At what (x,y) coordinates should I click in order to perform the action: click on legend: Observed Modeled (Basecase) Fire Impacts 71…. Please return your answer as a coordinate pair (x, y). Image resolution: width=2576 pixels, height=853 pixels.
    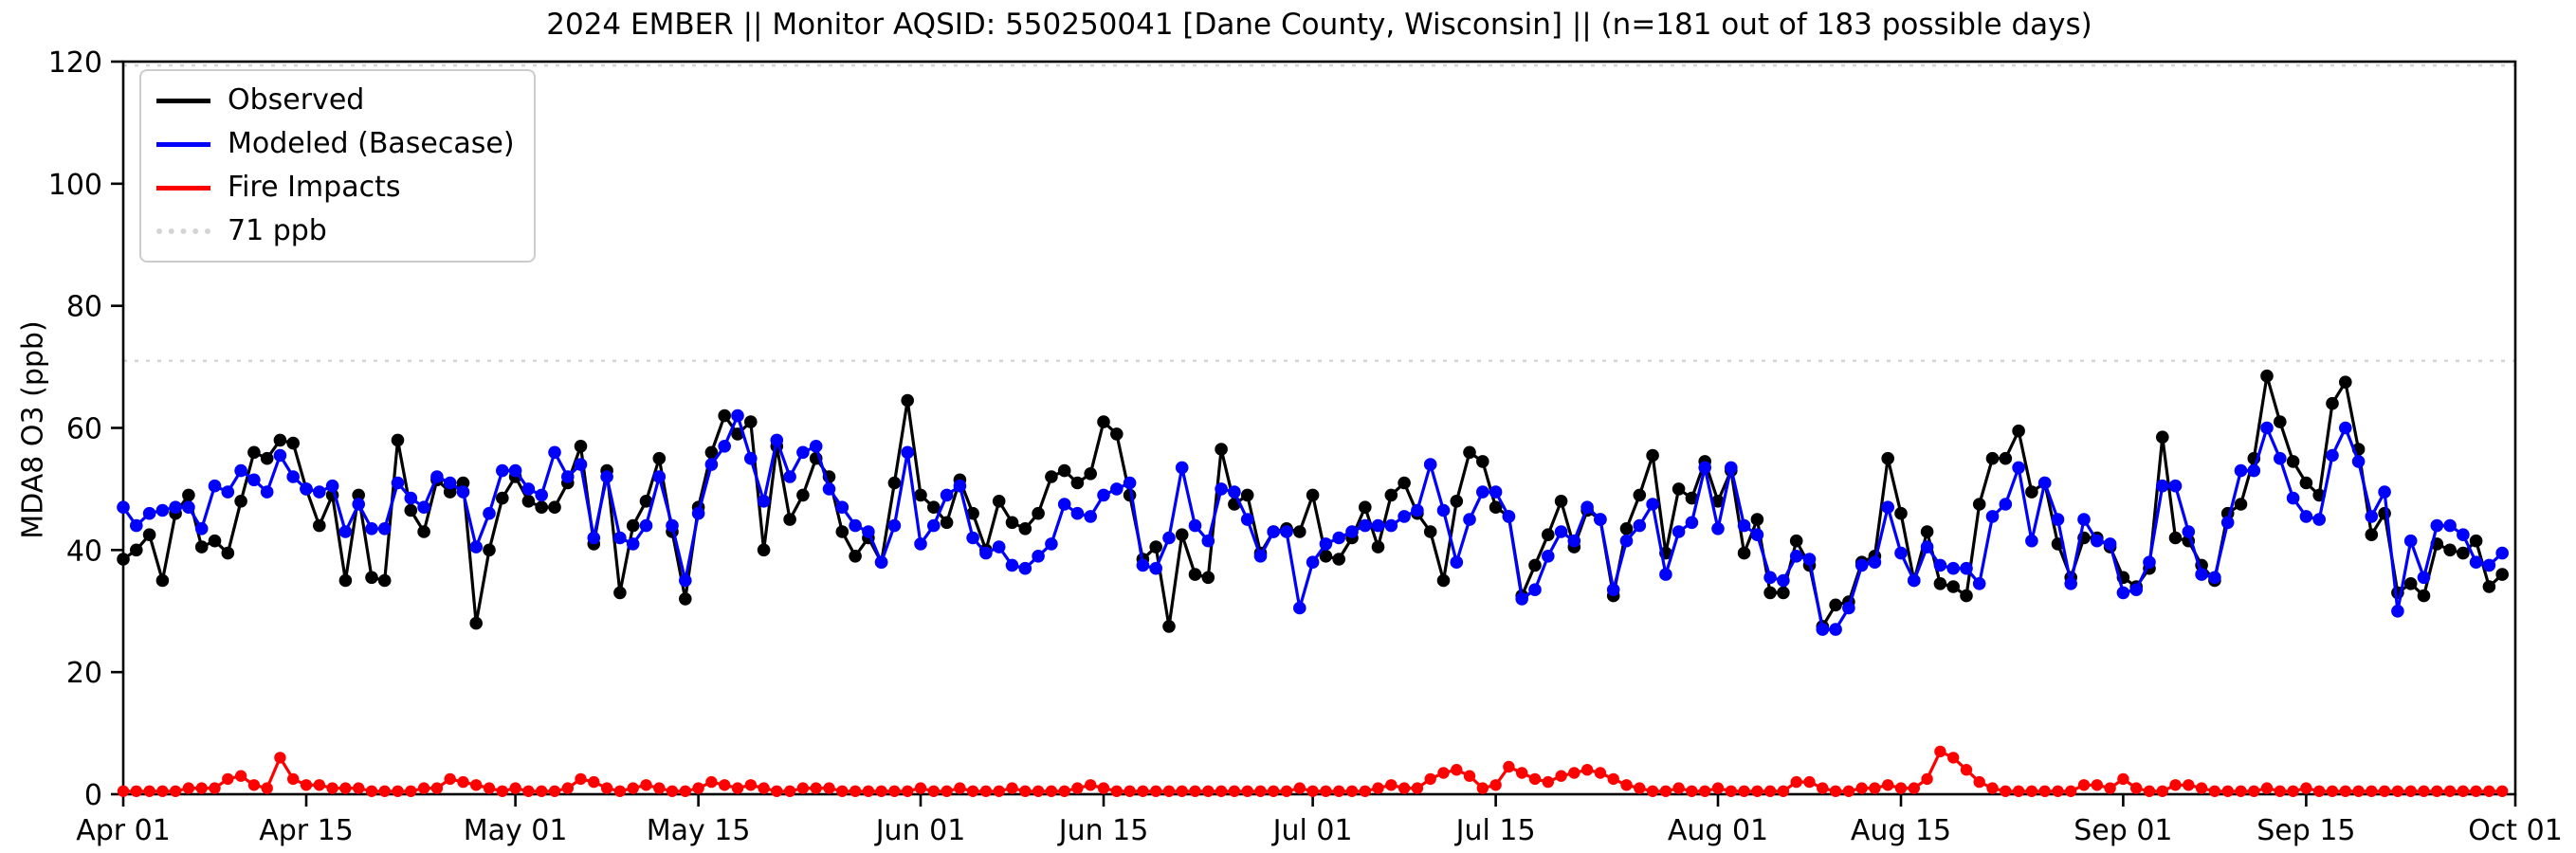
    Looking at the image, I should click on (337, 166).